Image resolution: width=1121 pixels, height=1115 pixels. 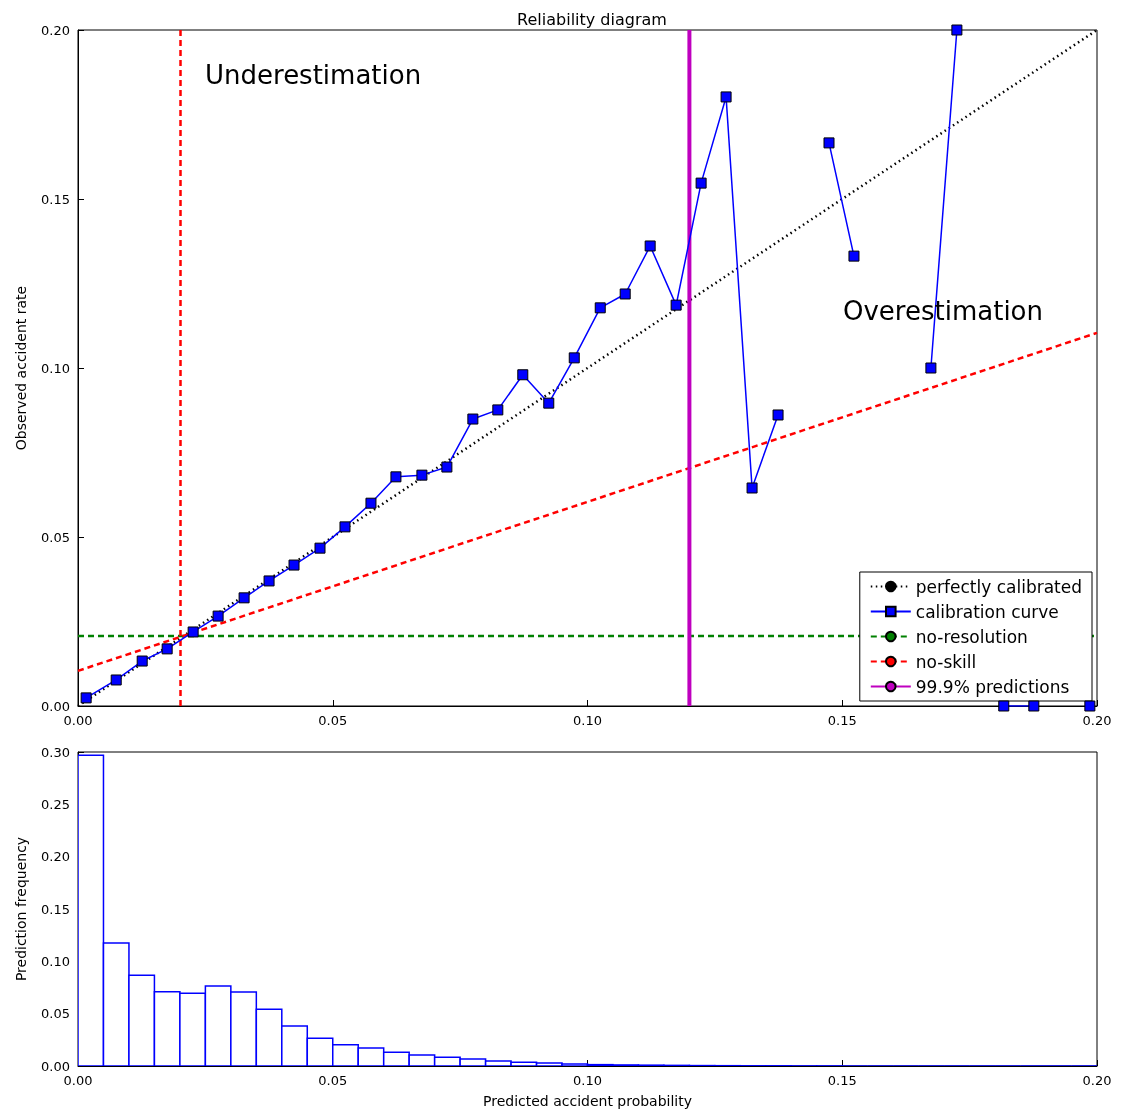 What do you see at coordinates (992, 686) in the screenshot?
I see `legend-label: 99.9% predictions` at bounding box center [992, 686].